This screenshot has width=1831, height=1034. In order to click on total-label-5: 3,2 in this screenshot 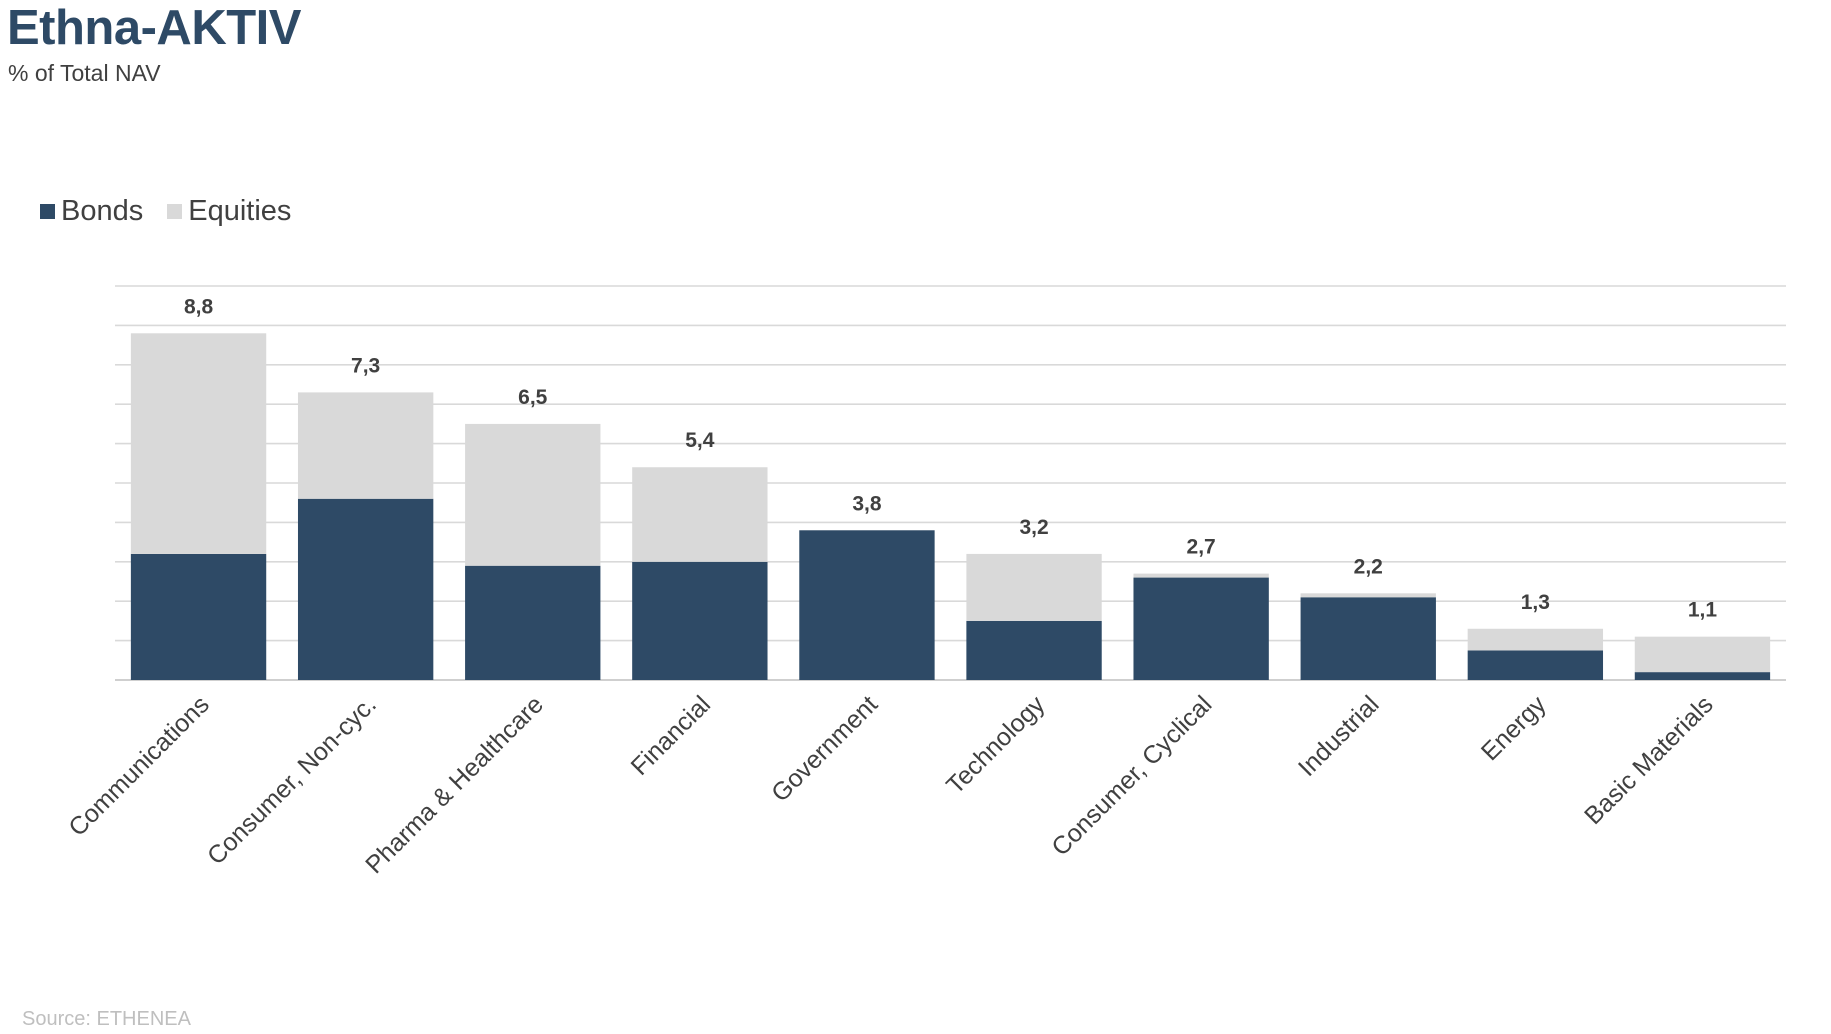, I will do `click(1033, 527)`.